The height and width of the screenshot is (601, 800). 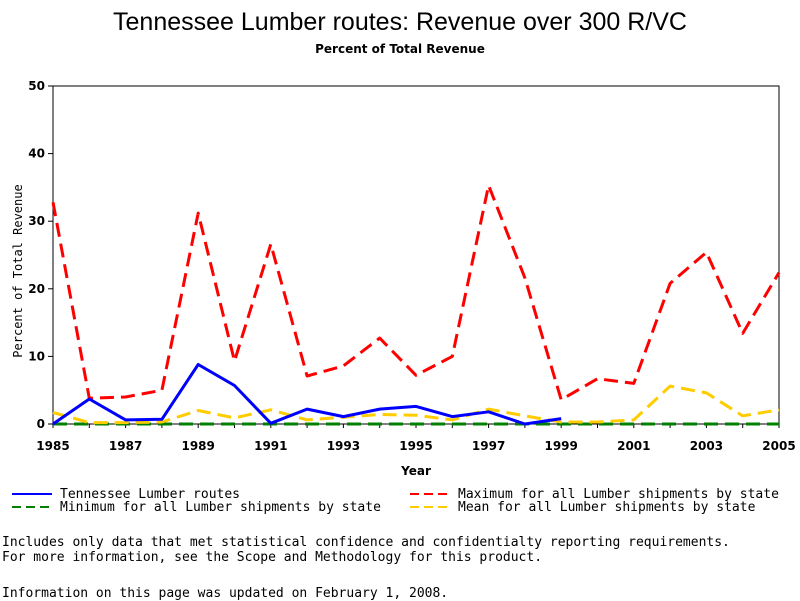 What do you see at coordinates (633, 446) in the screenshot?
I see `x-tick-label: 2001` at bounding box center [633, 446].